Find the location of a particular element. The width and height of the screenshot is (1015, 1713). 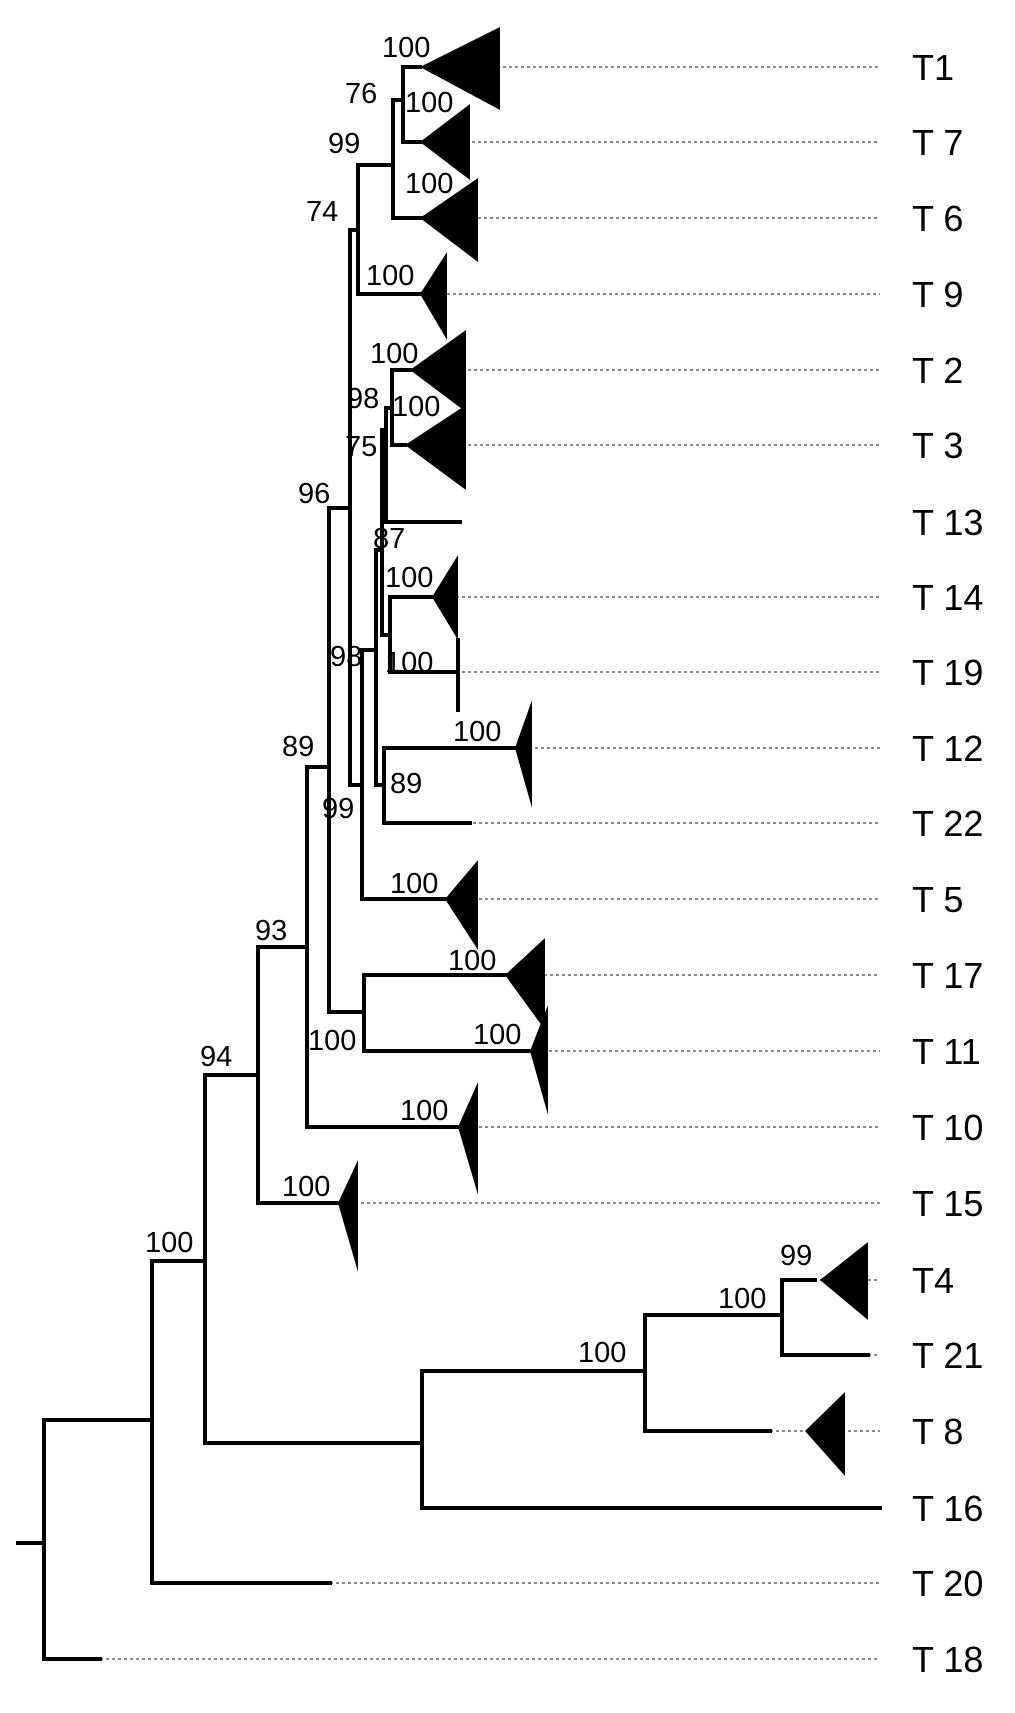

taxon-label: T 7 is located at coordinates (937, 142).